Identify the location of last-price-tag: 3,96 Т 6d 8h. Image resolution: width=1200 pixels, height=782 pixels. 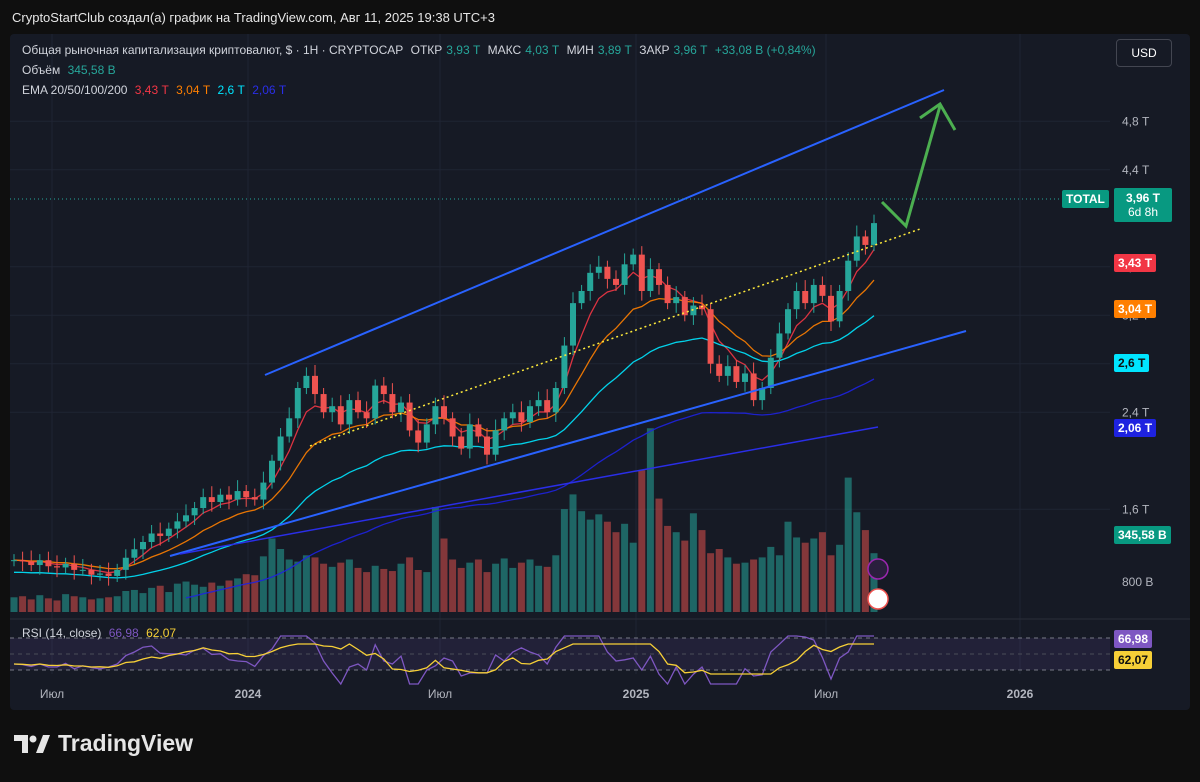
(1143, 205).